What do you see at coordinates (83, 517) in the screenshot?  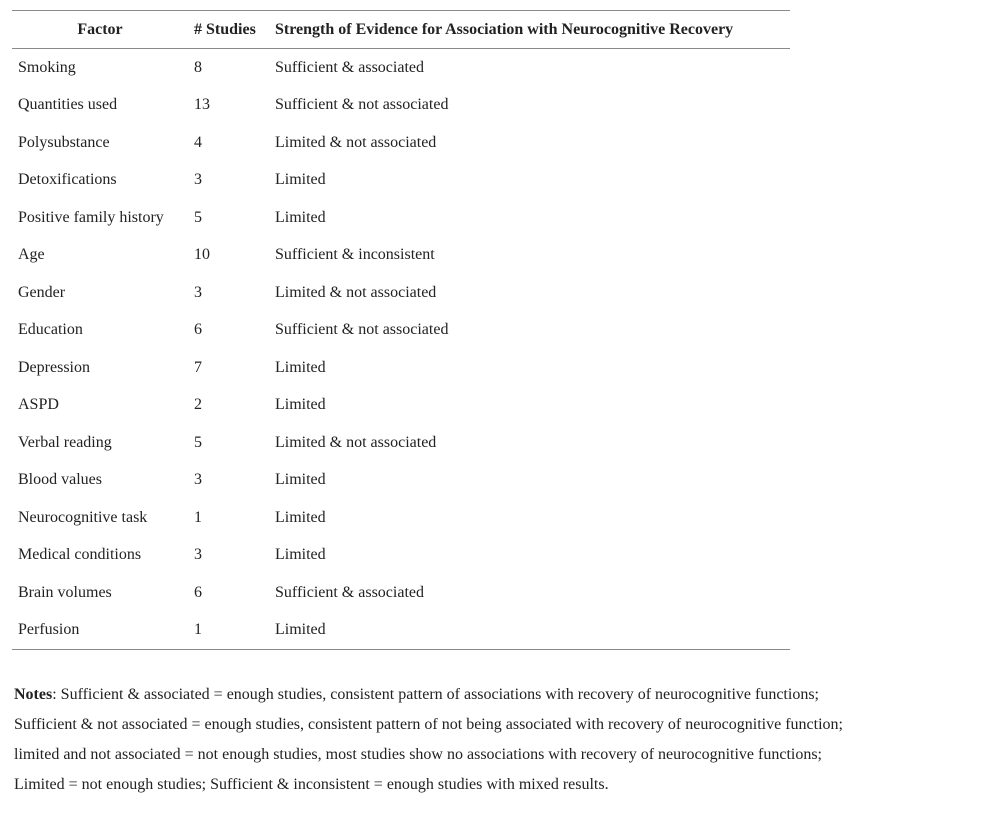 I see `factor-cell: Neurocognitive task` at bounding box center [83, 517].